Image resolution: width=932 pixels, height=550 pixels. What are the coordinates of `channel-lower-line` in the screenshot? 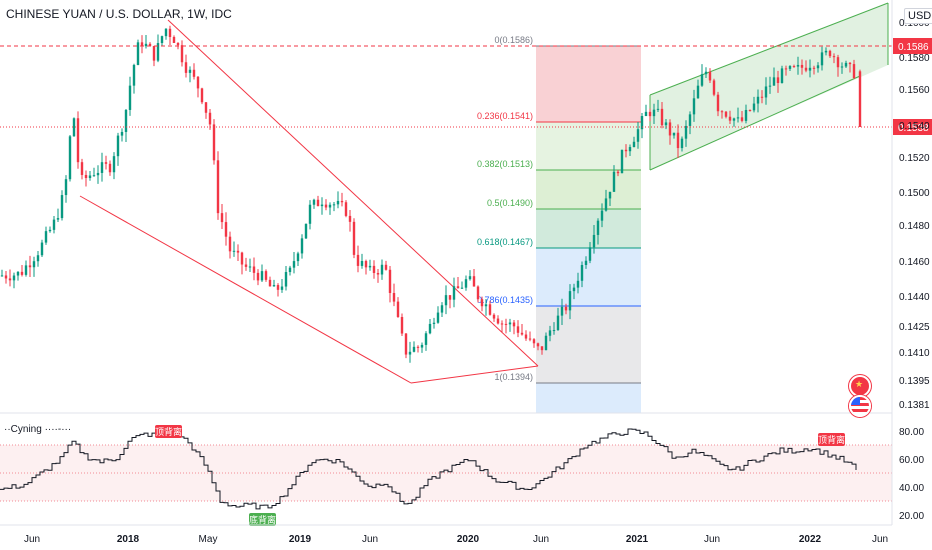 It's located at (755, 123).